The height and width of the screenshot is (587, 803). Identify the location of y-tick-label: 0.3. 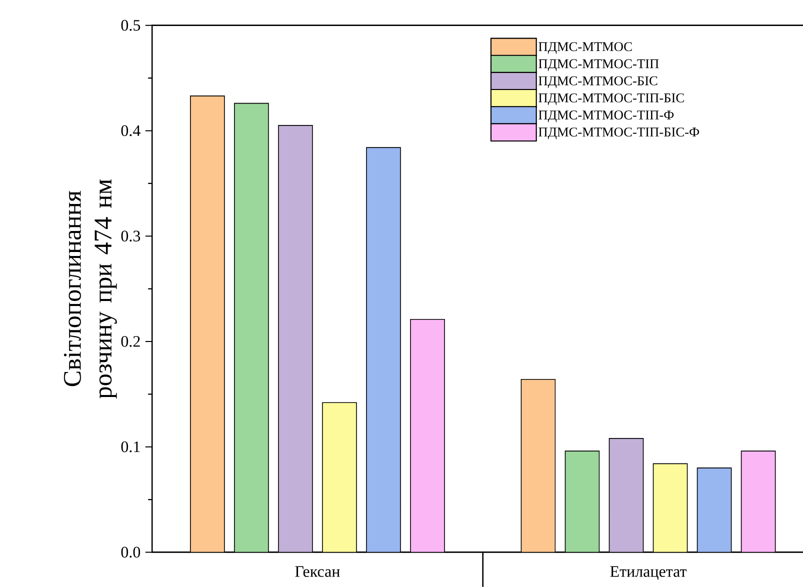
(130, 236).